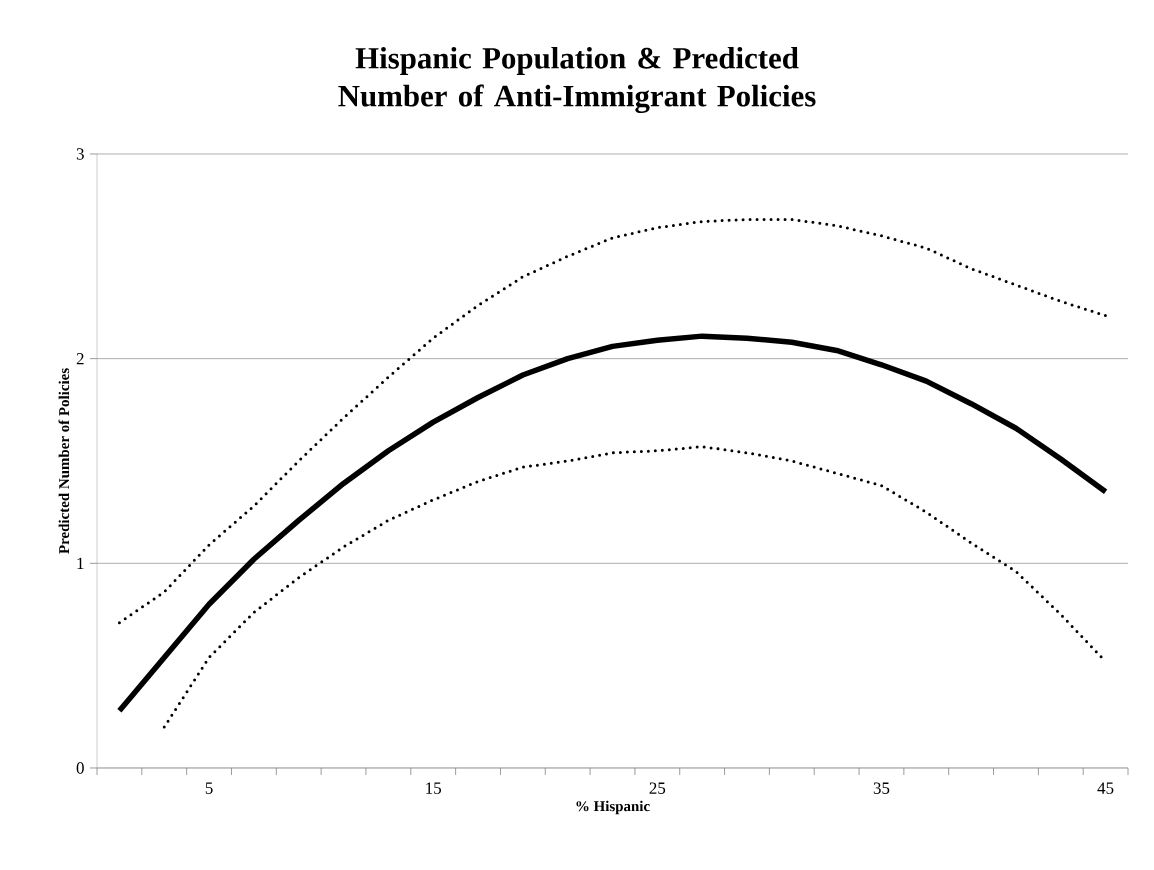 The height and width of the screenshot is (870, 1154). What do you see at coordinates (613, 807) in the screenshot?
I see `x-axis-title: % Hispanic` at bounding box center [613, 807].